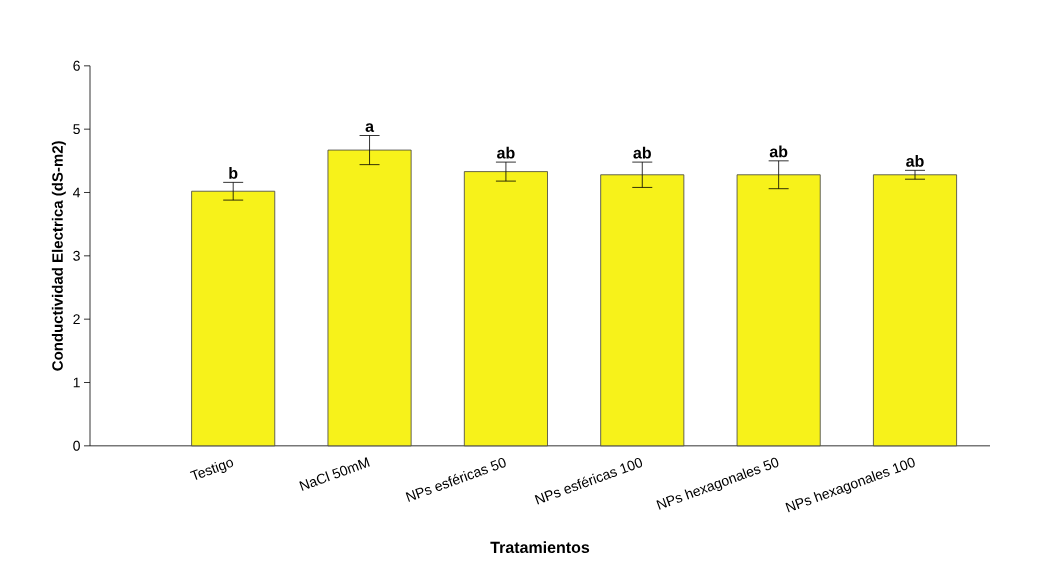 This screenshot has width=1051, height=582. Describe the element at coordinates (76, 382) in the screenshot. I see `y-tick-label: 1` at that location.